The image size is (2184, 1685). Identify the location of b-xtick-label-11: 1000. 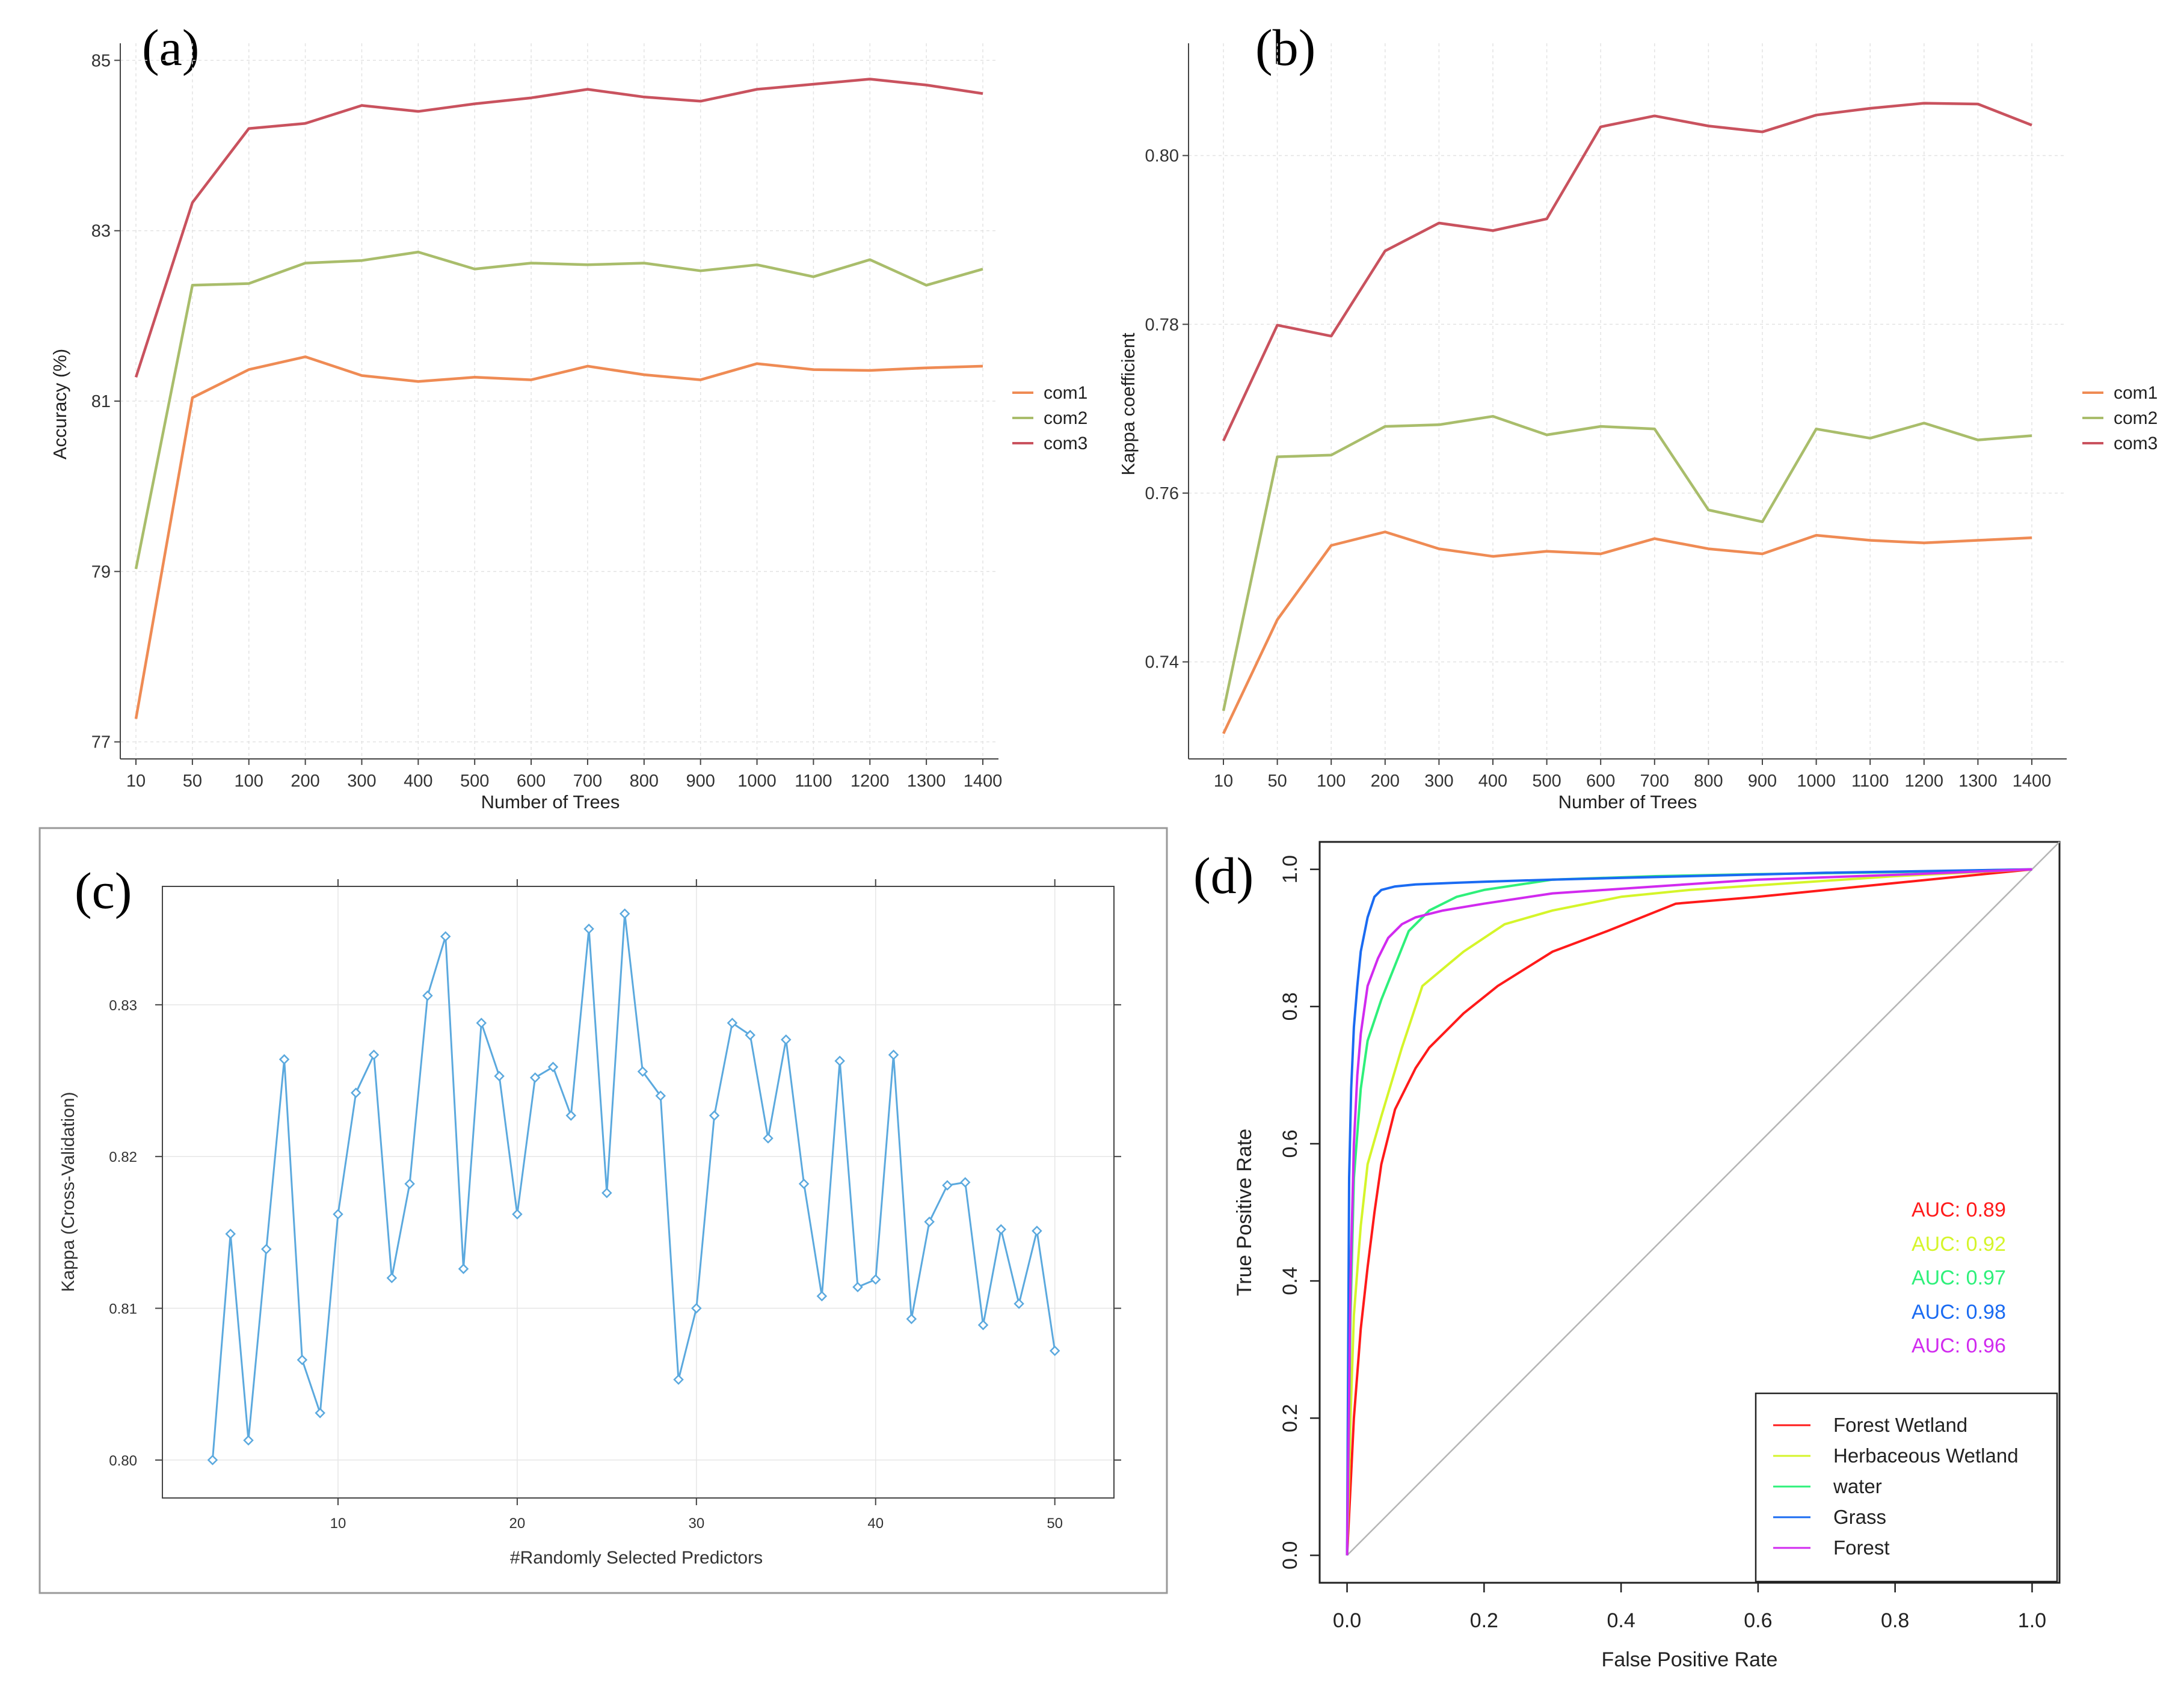
(1816, 781).